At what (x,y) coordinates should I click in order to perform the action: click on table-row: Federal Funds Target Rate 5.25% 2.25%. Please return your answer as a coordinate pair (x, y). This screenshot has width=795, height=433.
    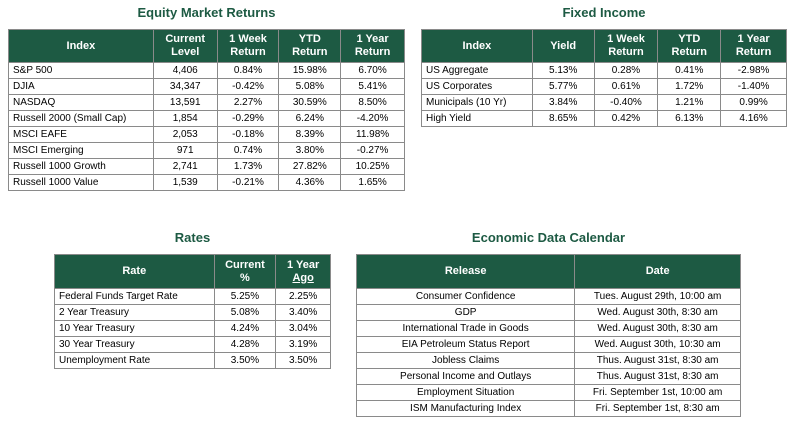
    Looking at the image, I should click on (192, 296).